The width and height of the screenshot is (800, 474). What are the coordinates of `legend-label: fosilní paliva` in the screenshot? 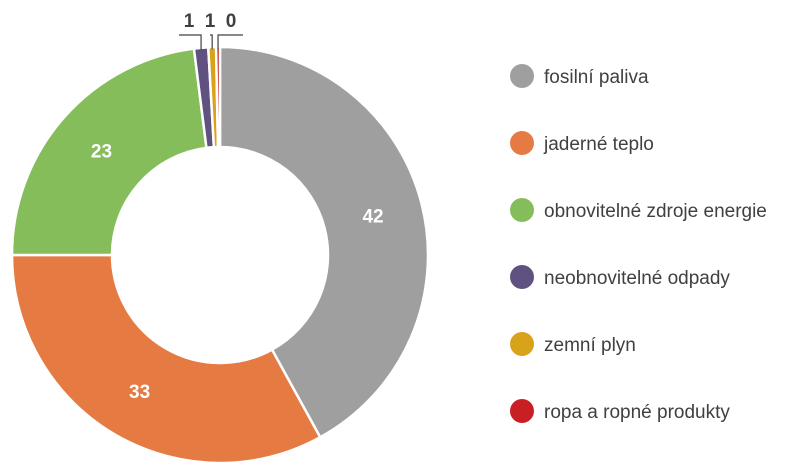 It's located at (596, 77).